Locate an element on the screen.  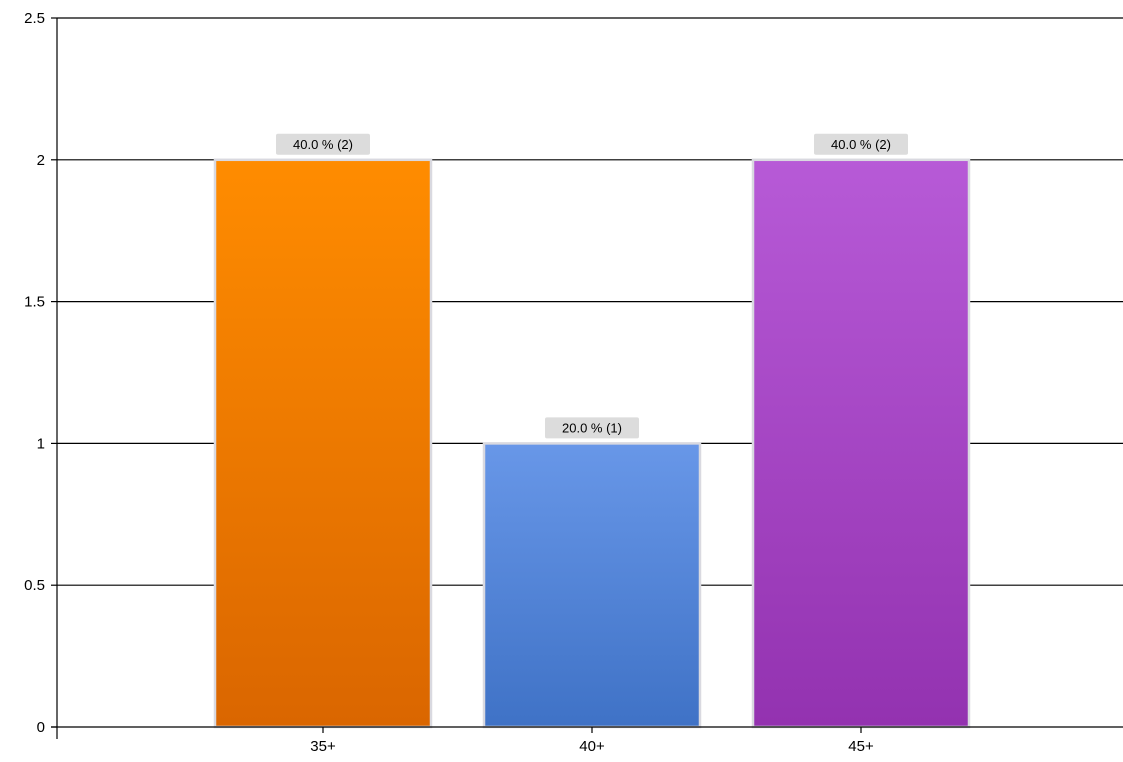
y-tick-label: 1 is located at coordinates (41, 443).